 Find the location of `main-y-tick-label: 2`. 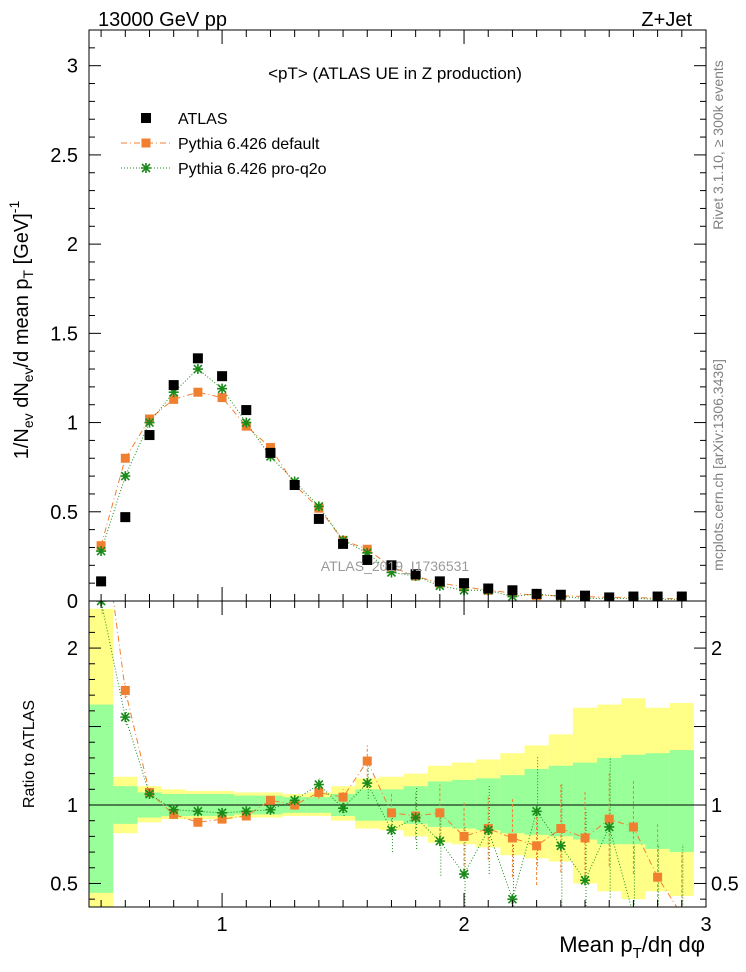

main-y-tick-label: 2 is located at coordinates (72, 245).